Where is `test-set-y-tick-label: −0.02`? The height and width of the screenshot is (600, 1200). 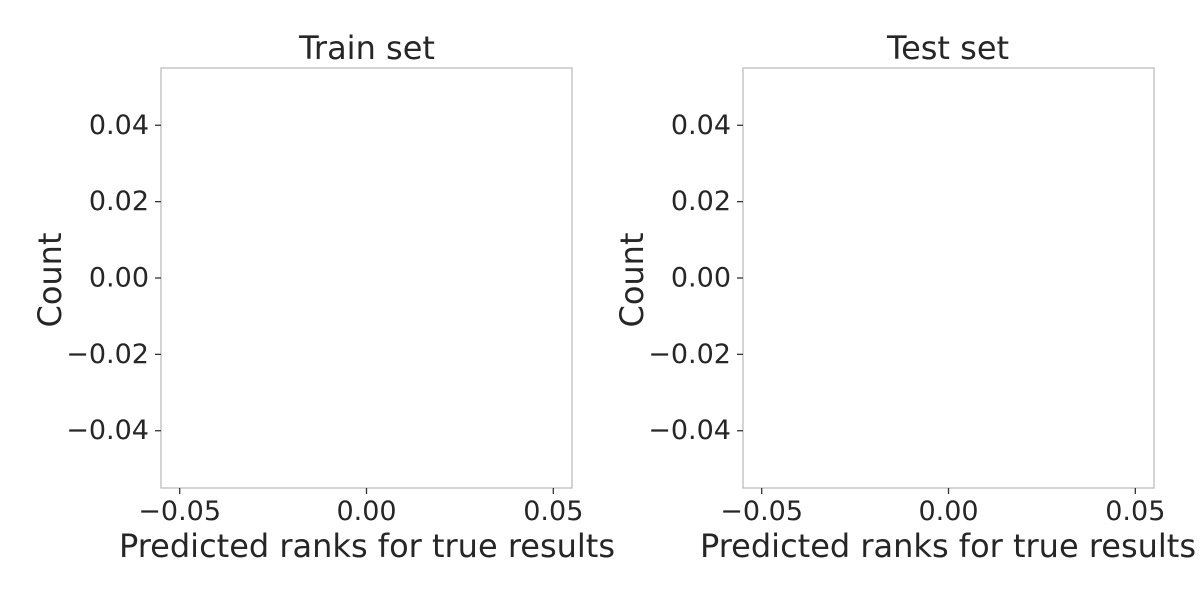
test-set-y-tick-label: −0.02 is located at coordinates (689, 354).